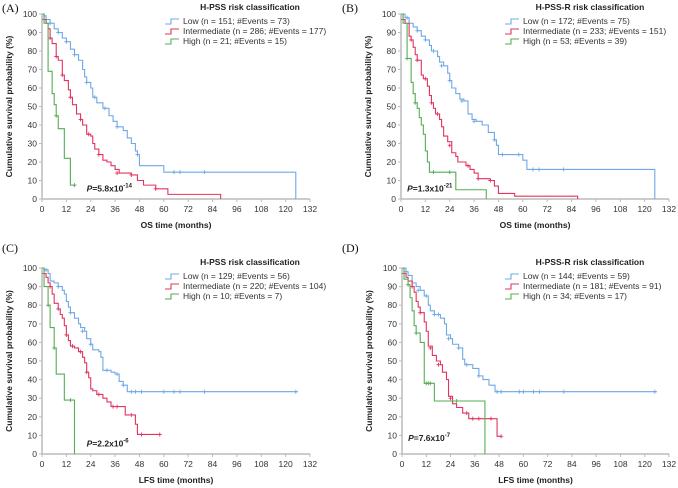  Describe the element at coordinates (393, 417) in the screenshot. I see `y-tick-label: 20` at that location.